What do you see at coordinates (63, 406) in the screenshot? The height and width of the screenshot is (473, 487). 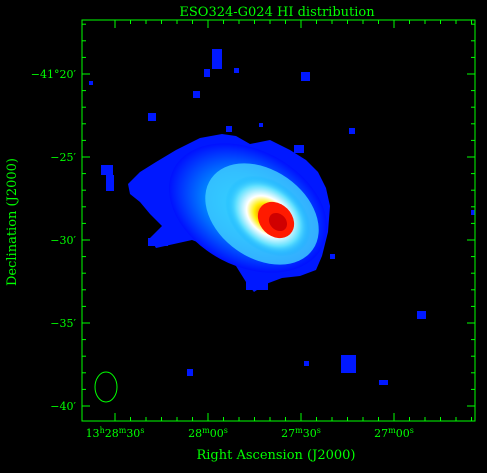 I see `y-tick-label: −40′` at bounding box center [63, 406].